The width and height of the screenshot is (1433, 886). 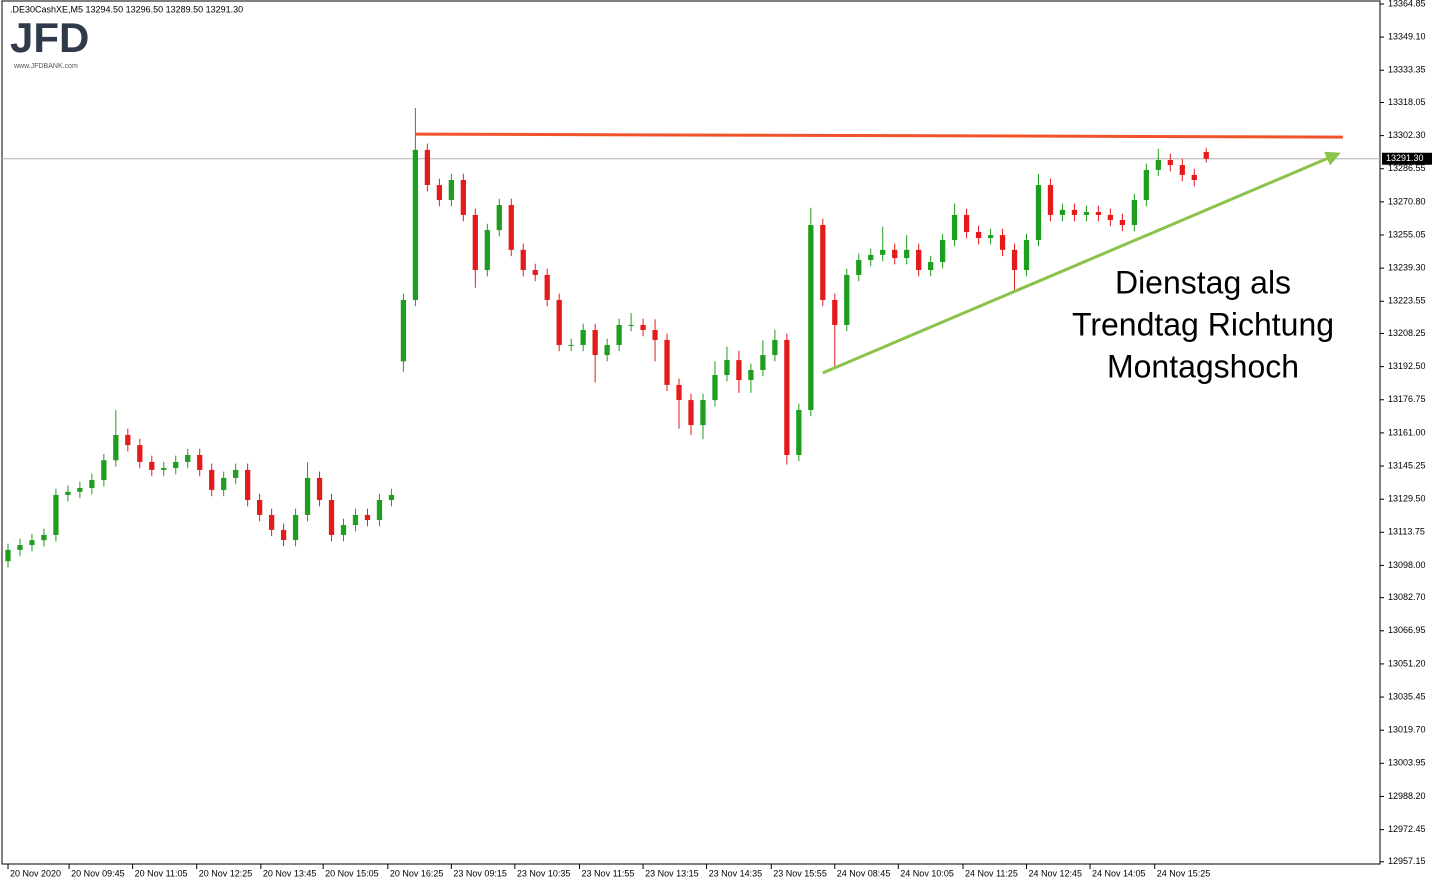 I want to click on y-tick-label: 13318.05, so click(x=1407, y=102).